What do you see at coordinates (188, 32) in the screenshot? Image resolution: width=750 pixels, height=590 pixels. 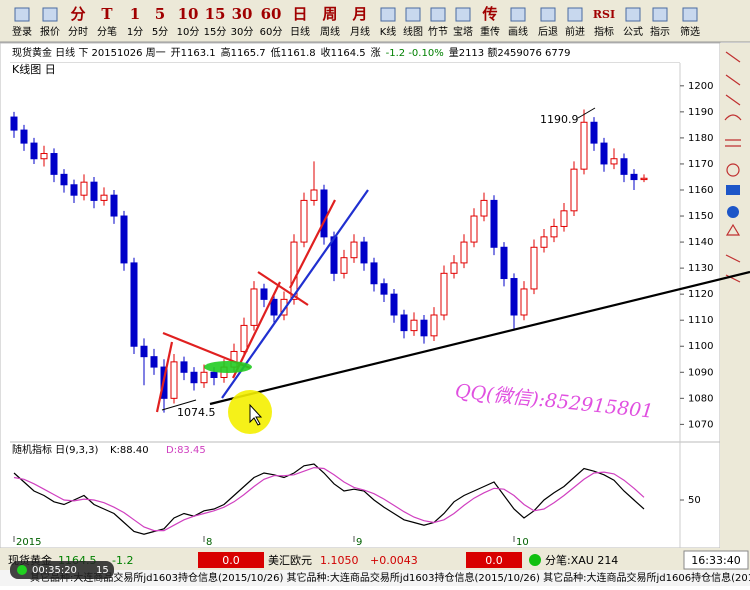 I see `tool-label: 10分` at bounding box center [188, 32].